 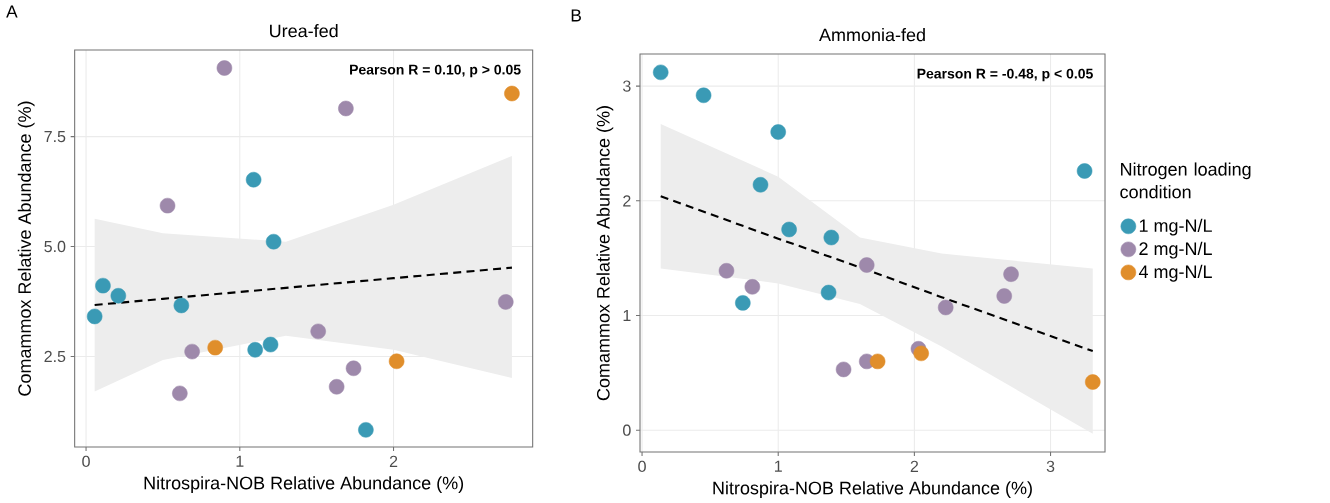 What do you see at coordinates (304, 31) in the screenshot?
I see `chart-title: Urea-fed` at bounding box center [304, 31].